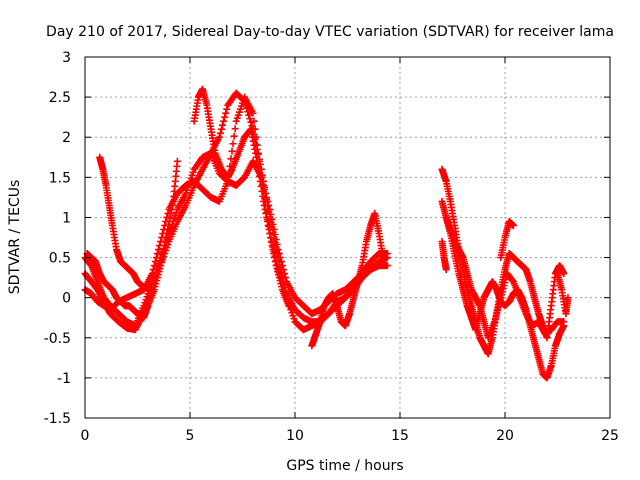 The width and height of the screenshot is (640, 480). Describe the element at coordinates (350, 436) in the screenshot. I see `x-tick-labels: 0 5 10 15 20 25` at that location.